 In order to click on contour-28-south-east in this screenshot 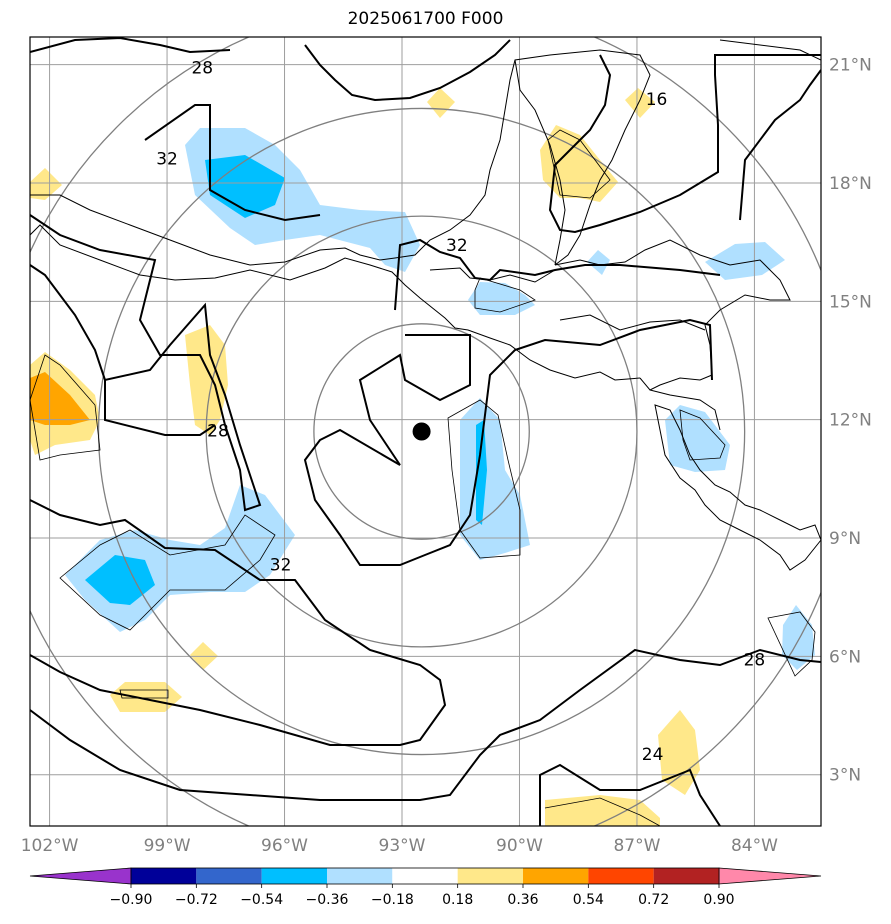, I will do `click(425, 724)`.